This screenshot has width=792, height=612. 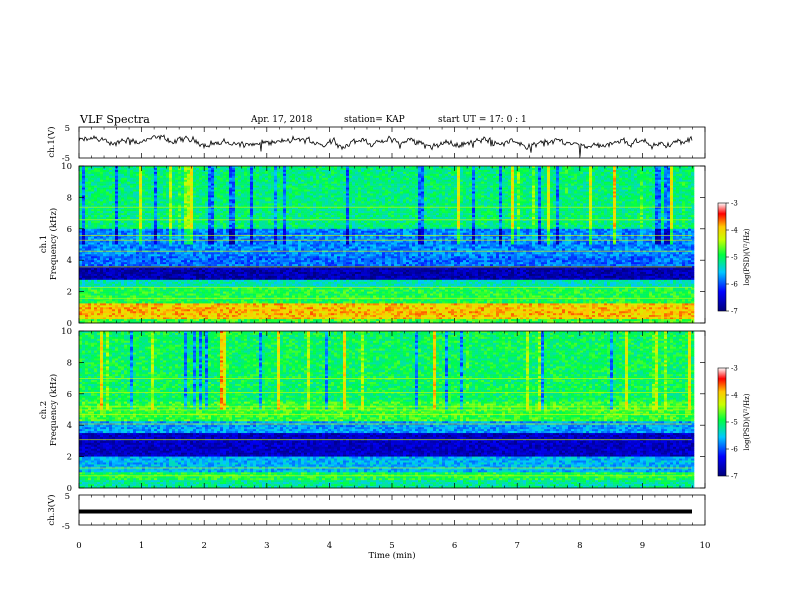 I want to click on start-time-label: start UT = 17: 0 : 1, so click(x=482, y=120).